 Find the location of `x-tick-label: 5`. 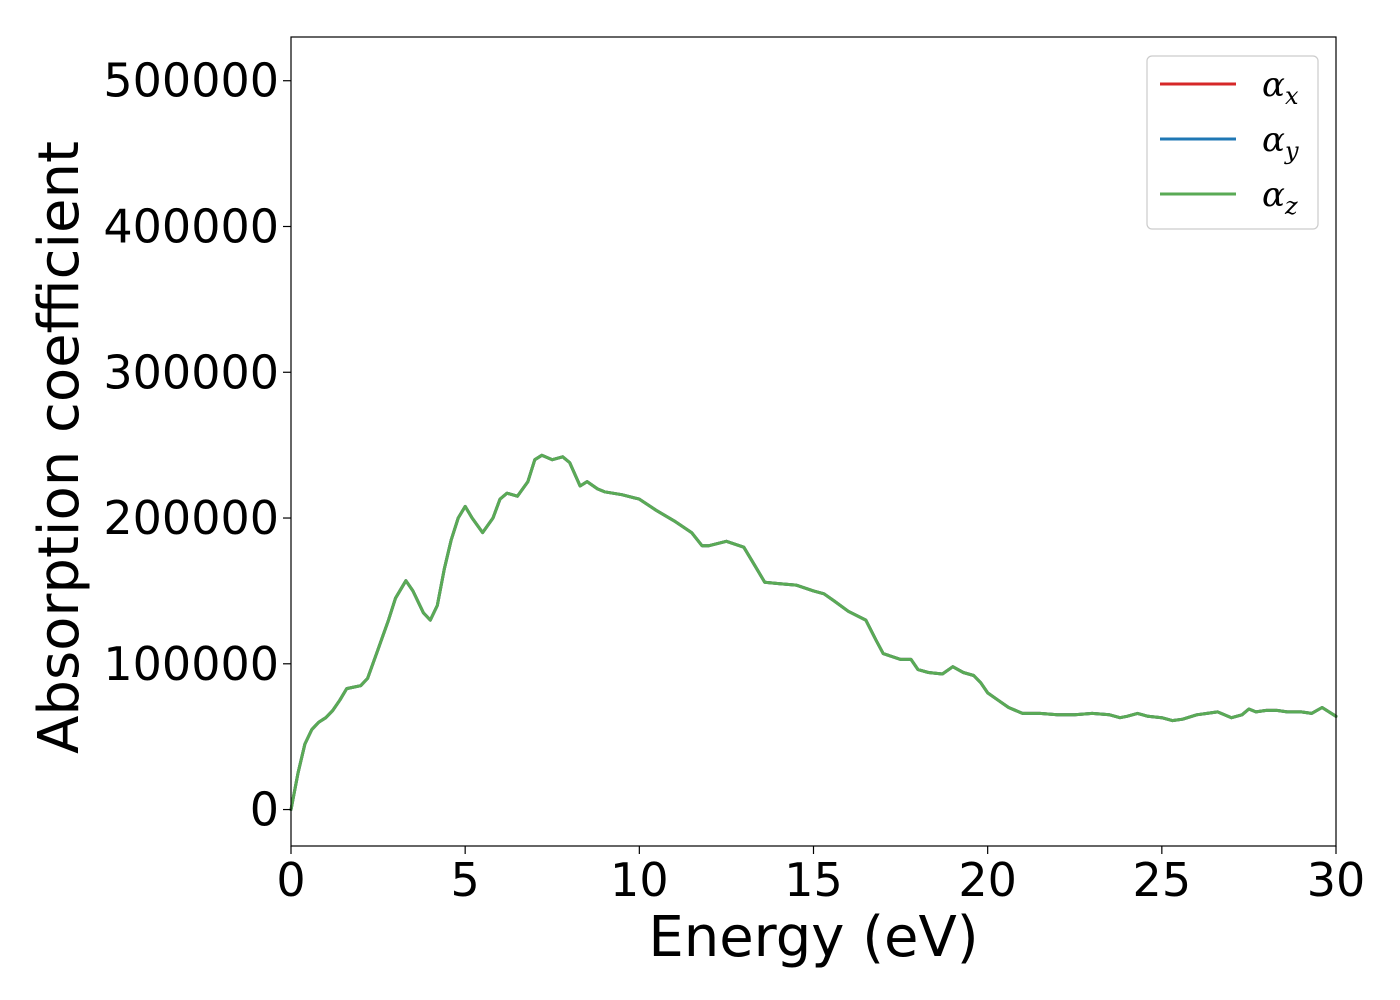

x-tick-label: 5 is located at coordinates (465, 880).